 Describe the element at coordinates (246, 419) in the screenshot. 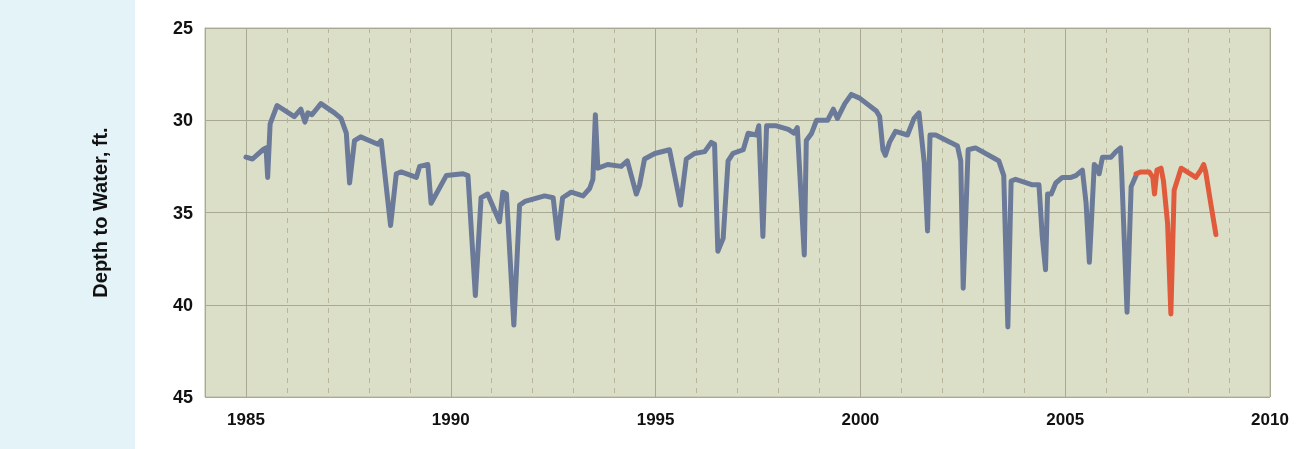

I see `x-tick-label: 1985` at that location.